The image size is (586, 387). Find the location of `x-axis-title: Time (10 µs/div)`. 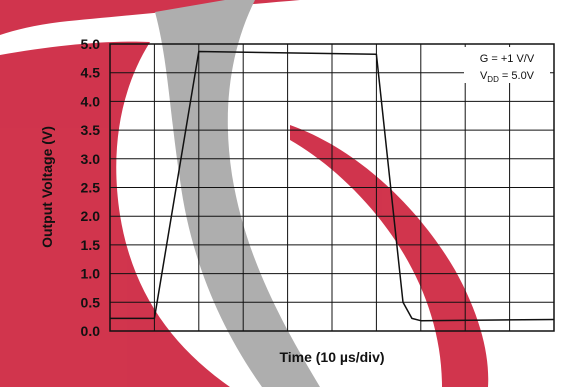

x-axis-title: Time (10 µs/div) is located at coordinates (331, 357).